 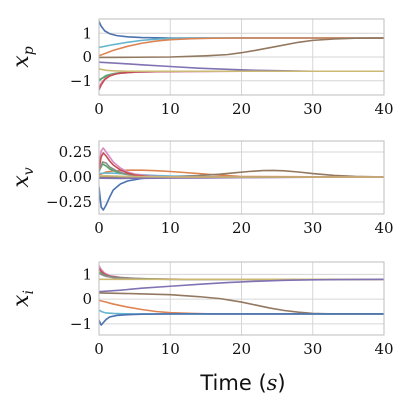 I want to click on y-tick-label: 0.00, so click(x=75, y=177).